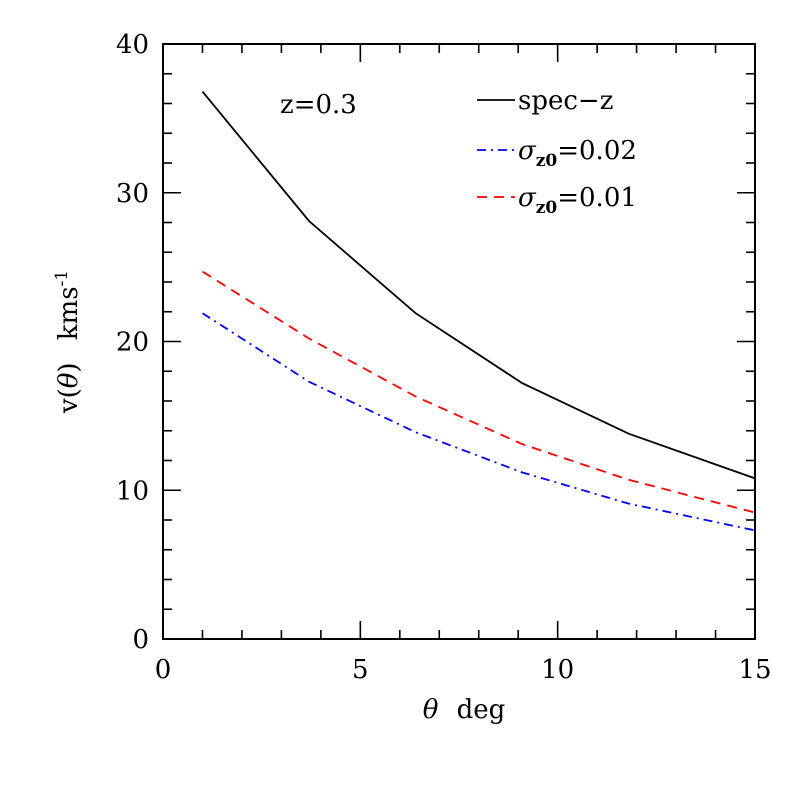 The width and height of the screenshot is (797, 797). Describe the element at coordinates (132, 45) in the screenshot. I see `y-tick-label: 40` at that location.